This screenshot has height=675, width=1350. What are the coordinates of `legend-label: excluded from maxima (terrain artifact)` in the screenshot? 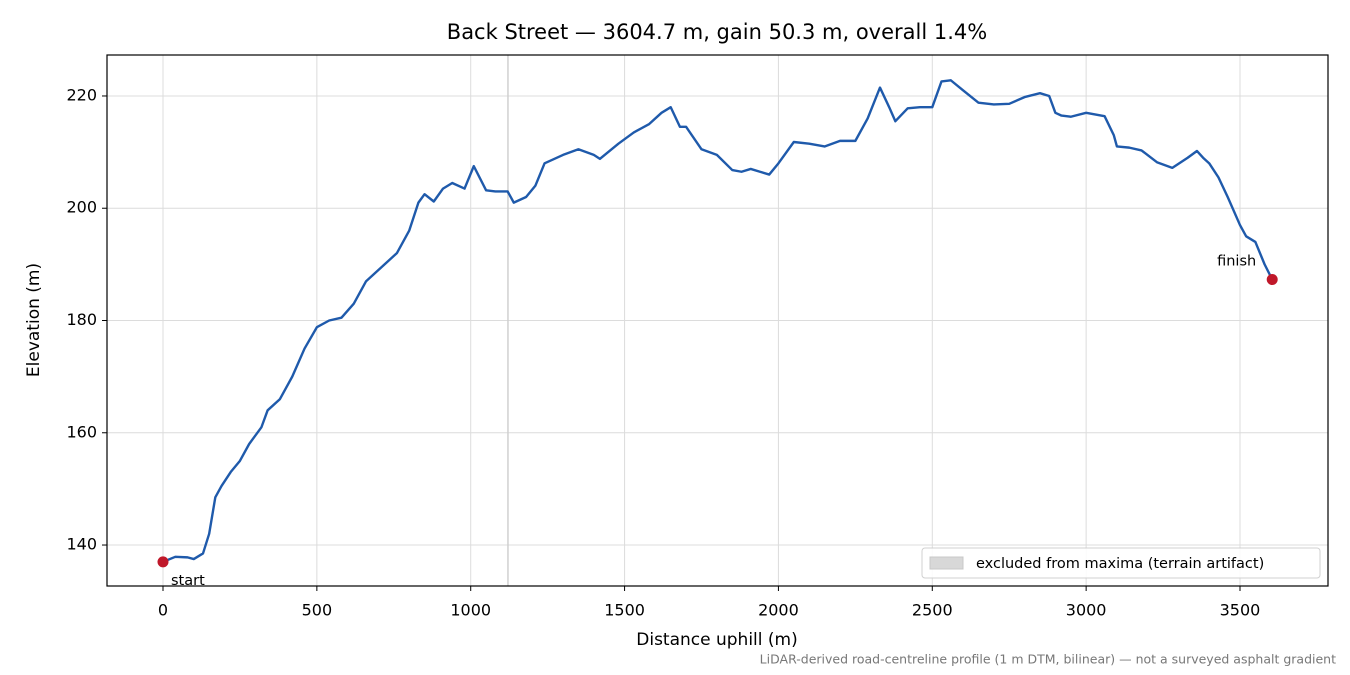 It's located at (1120, 564).